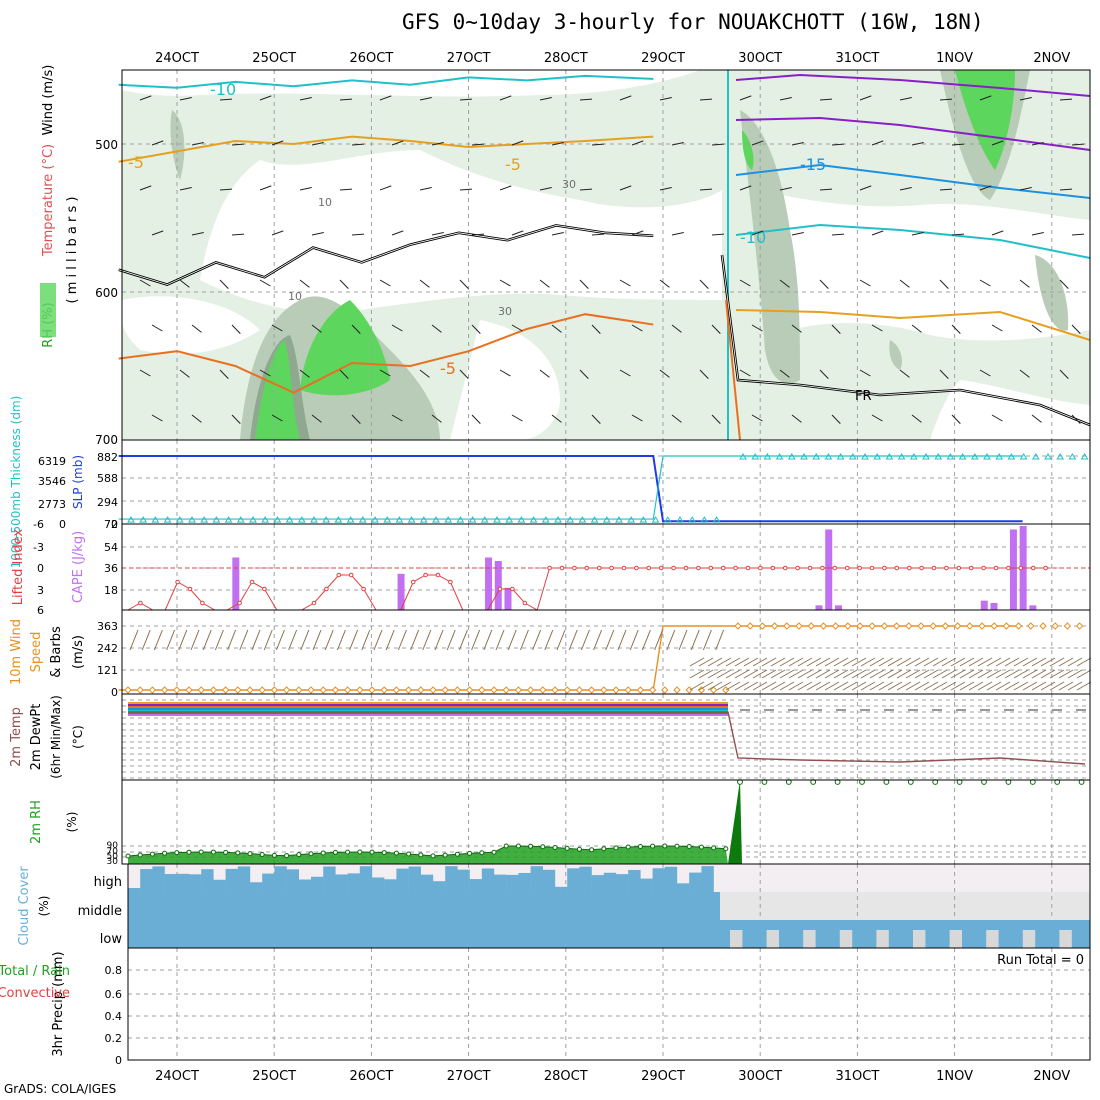 The height and width of the screenshot is (1100, 1100). Describe the element at coordinates (36, 652) in the screenshot. I see `ylabel-speed: Speed` at that location.